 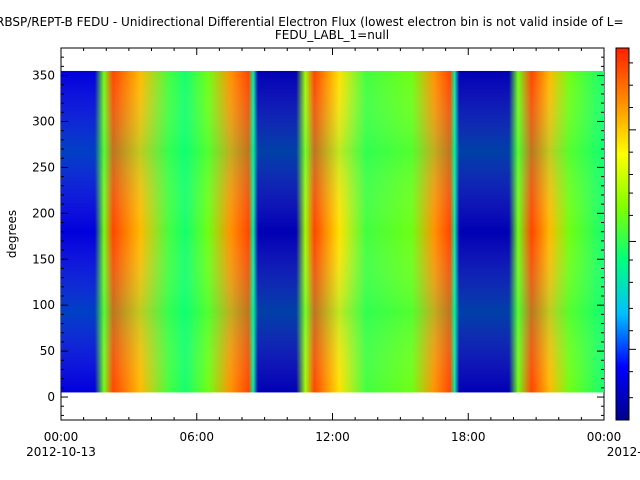 What do you see at coordinates (43, 305) in the screenshot?
I see `y-tick-label: 100` at bounding box center [43, 305].